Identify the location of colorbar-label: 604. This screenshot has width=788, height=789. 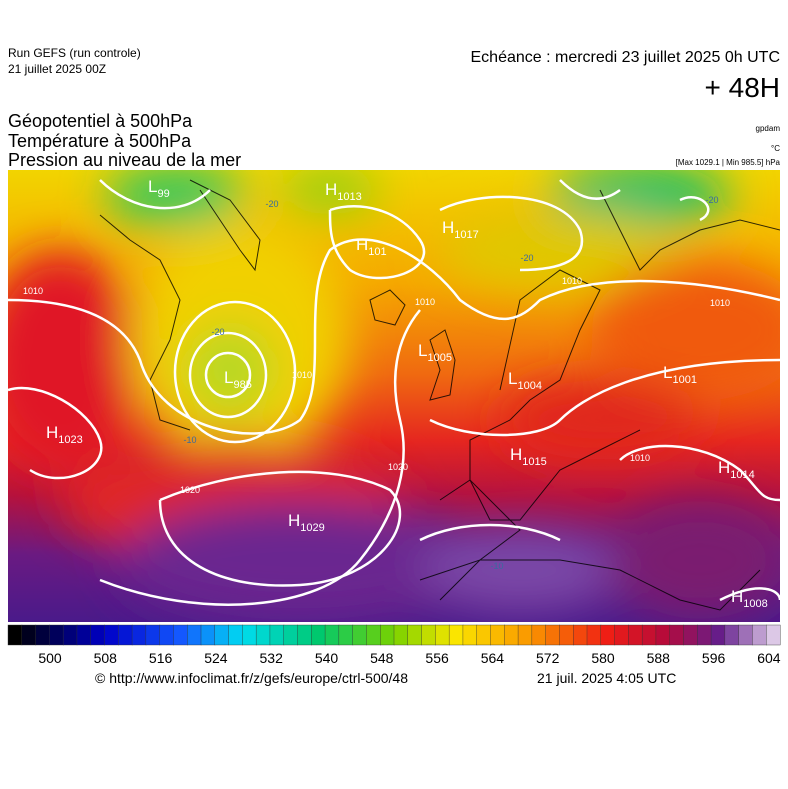
(769, 658).